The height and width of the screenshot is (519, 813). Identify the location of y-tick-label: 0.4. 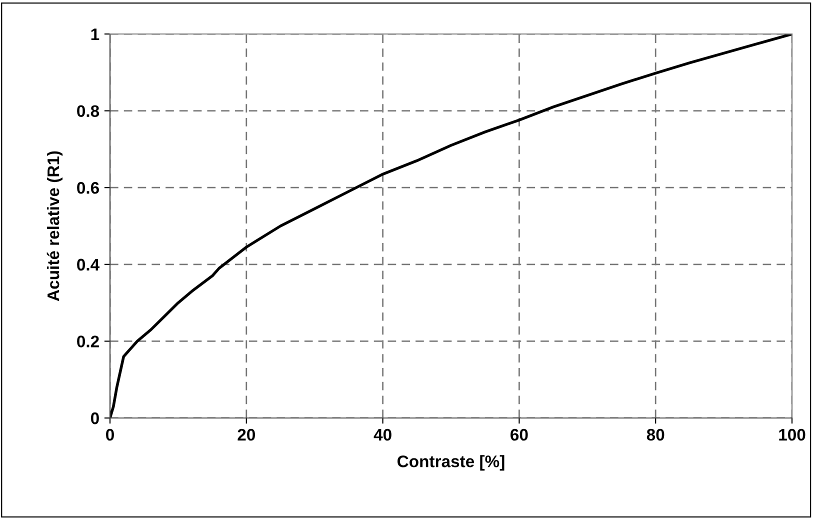
(88, 264).